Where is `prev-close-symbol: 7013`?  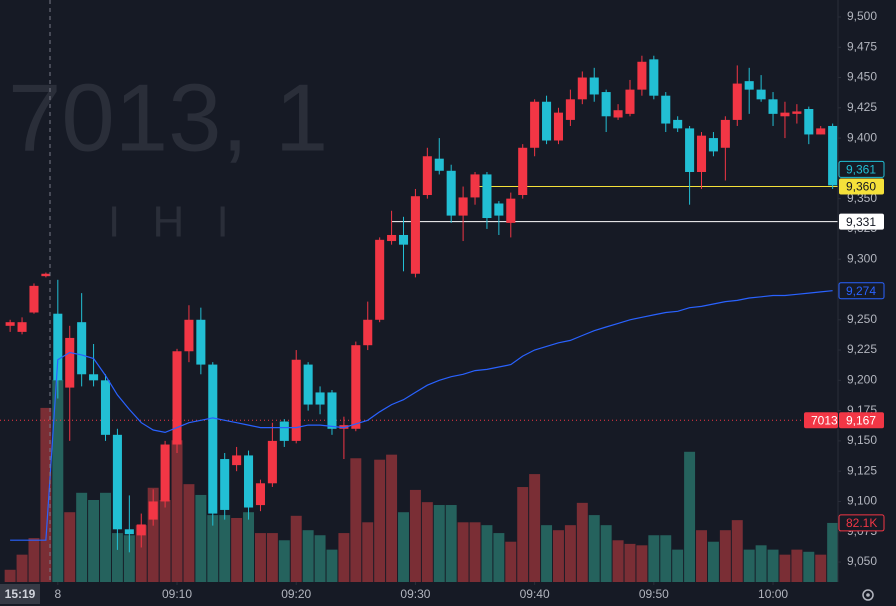
prev-close-symbol: 7013 is located at coordinates (824, 420).